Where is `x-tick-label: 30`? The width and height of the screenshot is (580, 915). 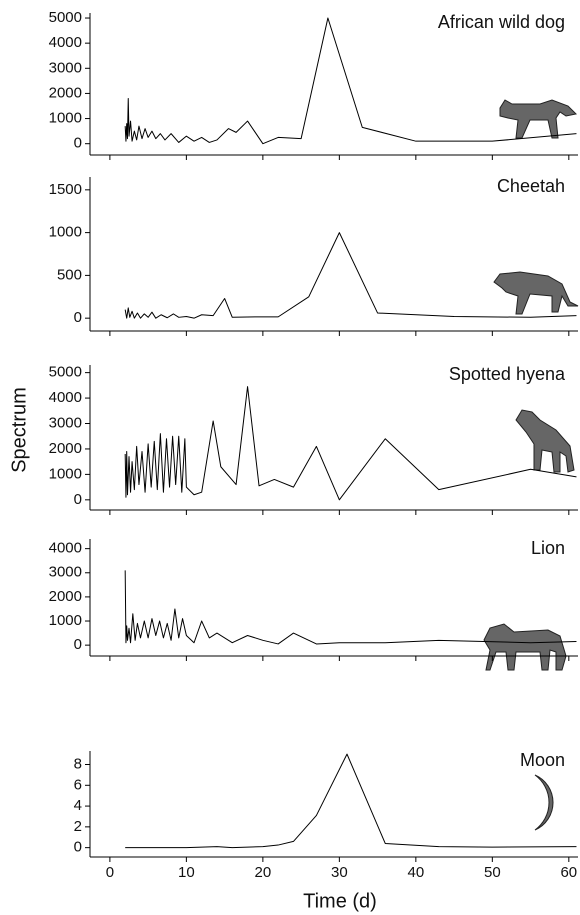
x-tick-label: 30 is located at coordinates (339, 872).